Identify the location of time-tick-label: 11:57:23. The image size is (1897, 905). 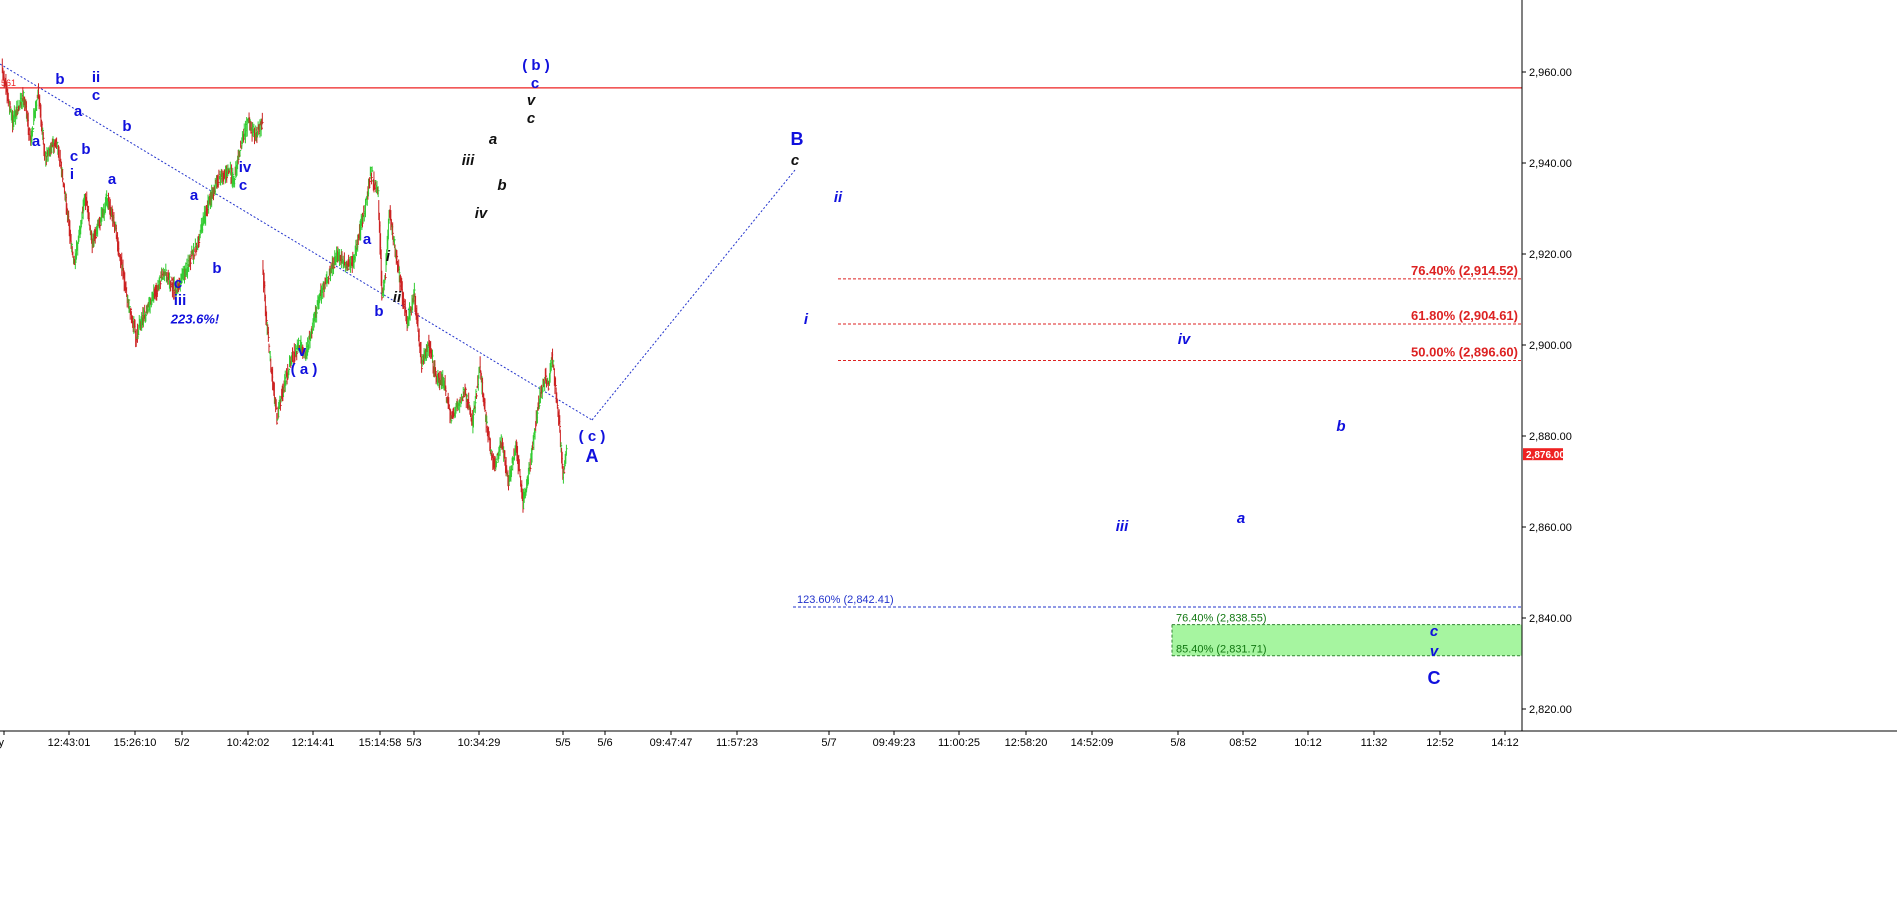
(737, 743).